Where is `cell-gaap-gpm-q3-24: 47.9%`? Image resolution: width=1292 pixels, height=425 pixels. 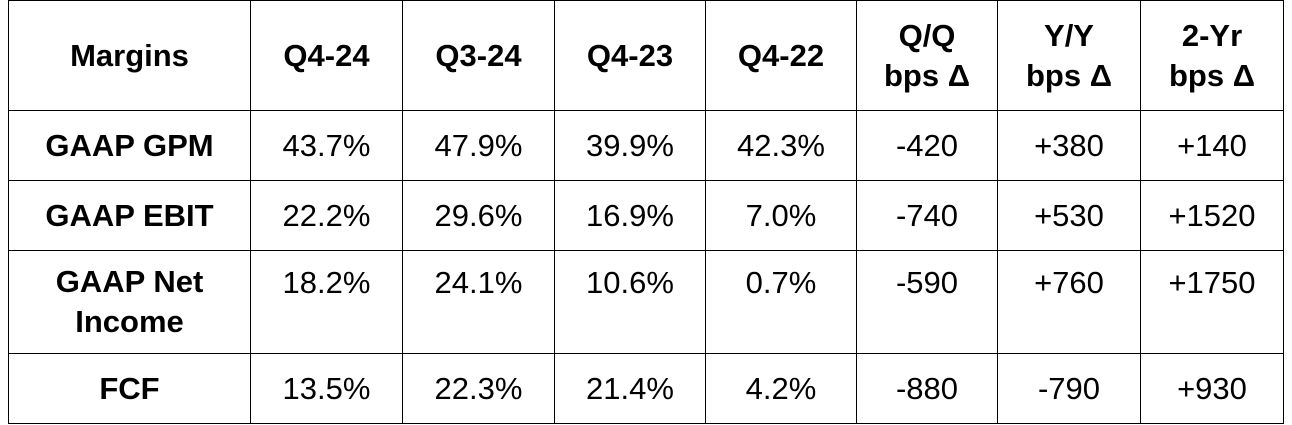 cell-gaap-gpm-q3-24: 47.9% is located at coordinates (478, 145).